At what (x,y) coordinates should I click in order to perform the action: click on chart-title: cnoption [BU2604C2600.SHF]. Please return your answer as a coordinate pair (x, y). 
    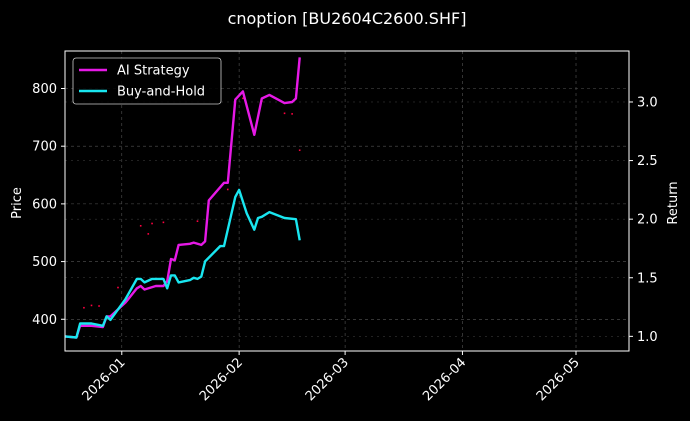
    Looking at the image, I should click on (347, 18).